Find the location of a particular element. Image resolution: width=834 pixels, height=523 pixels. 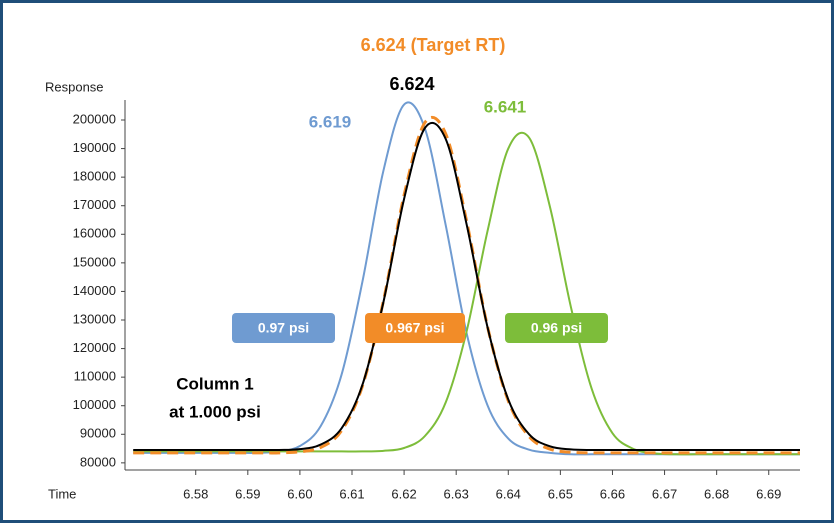

y-tick-label: 200000 is located at coordinates (94, 118).